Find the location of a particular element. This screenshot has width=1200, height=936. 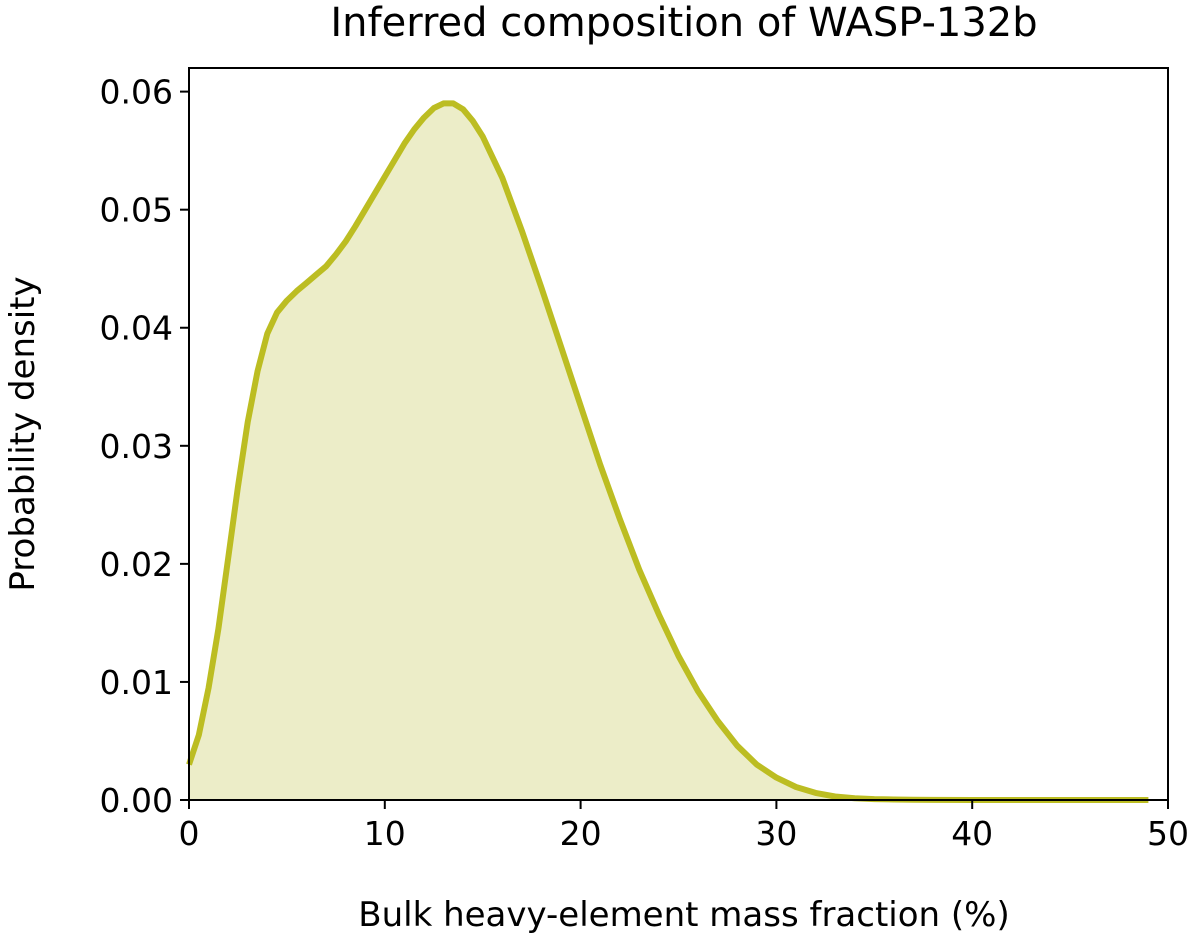

y-axis-label: Probability density is located at coordinates (23, 433).